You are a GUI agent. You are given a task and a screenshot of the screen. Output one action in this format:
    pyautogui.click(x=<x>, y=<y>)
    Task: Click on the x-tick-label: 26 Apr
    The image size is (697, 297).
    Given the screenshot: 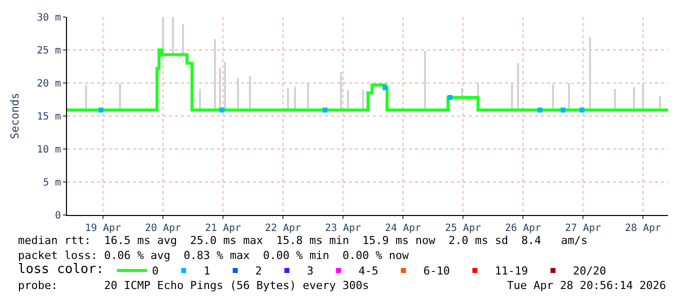 What is the action you would take?
    pyautogui.click(x=523, y=228)
    